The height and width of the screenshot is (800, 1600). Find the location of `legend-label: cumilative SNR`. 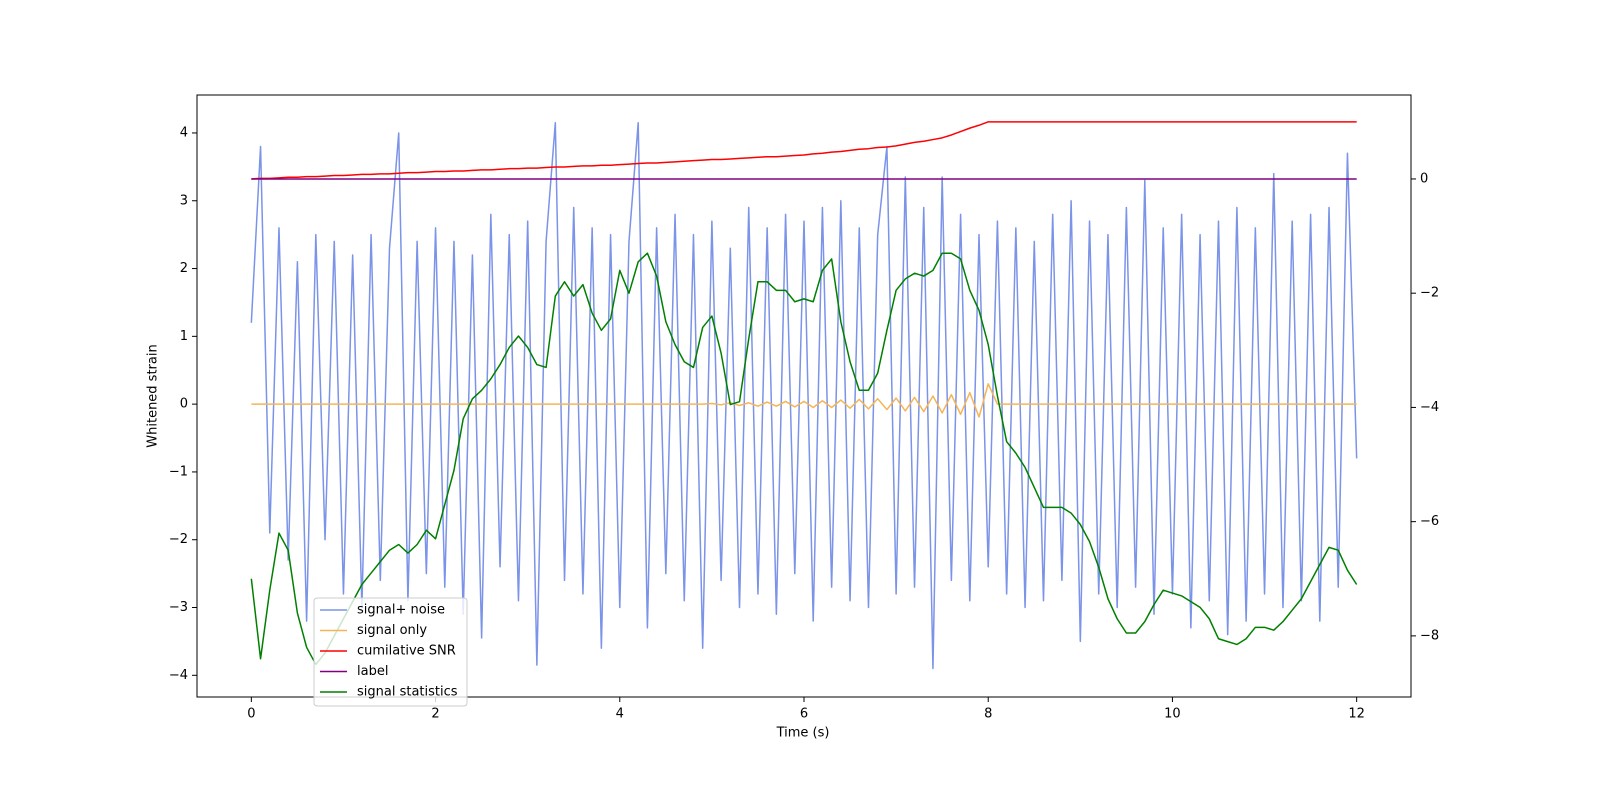

legend-label: cumilative SNR is located at coordinates (406, 651).